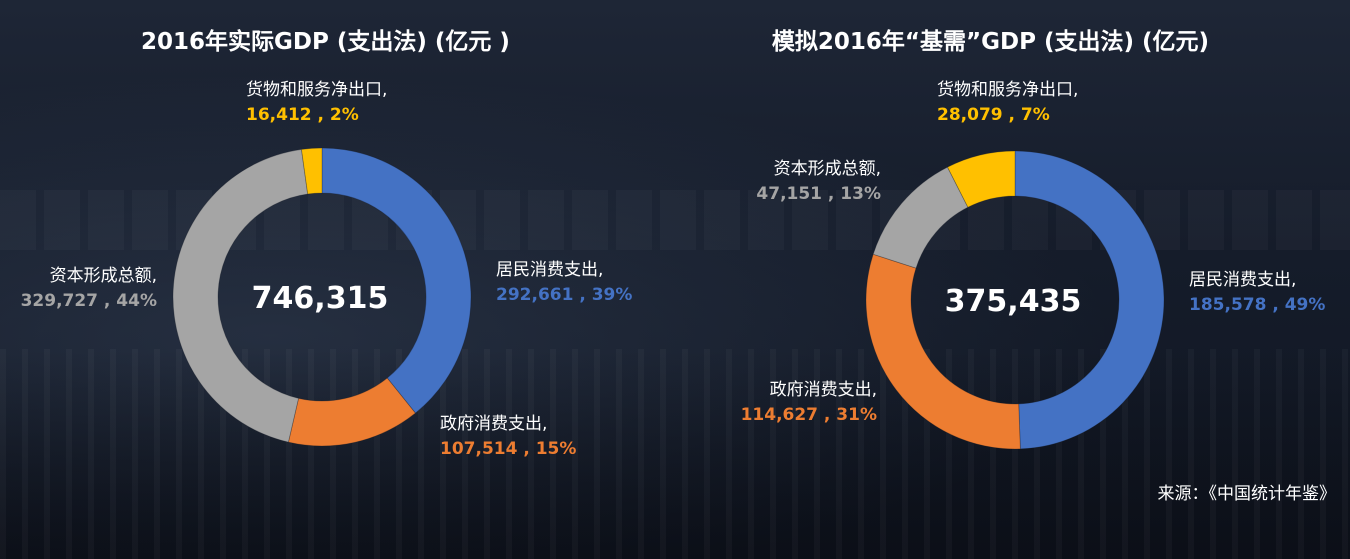  I want to click on segment-label-net-exports: 货物和服务净出口, 16,412 , 2%, so click(316, 103).